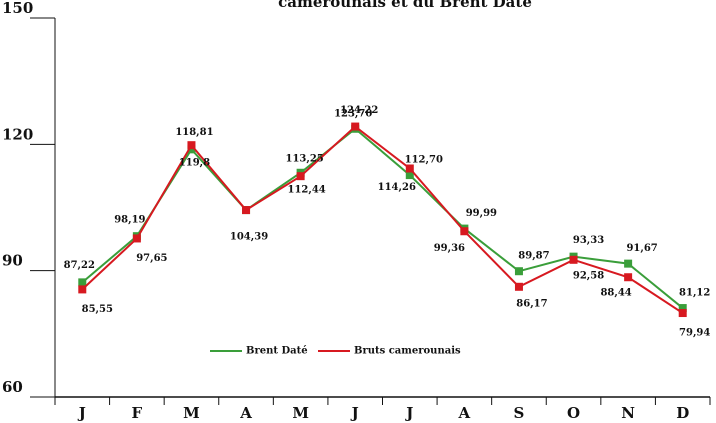 This screenshot has height=423, width=716. Describe the element at coordinates (97, 309) in the screenshot. I see `data-label: 85,55` at that location.